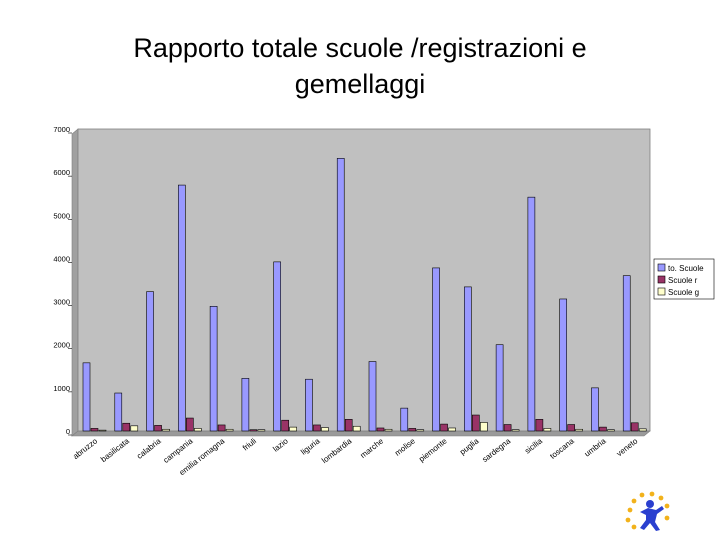 The width and height of the screenshot is (720, 540). What do you see at coordinates (433, 450) in the screenshot?
I see `x-tick-label: piemonte` at bounding box center [433, 450].